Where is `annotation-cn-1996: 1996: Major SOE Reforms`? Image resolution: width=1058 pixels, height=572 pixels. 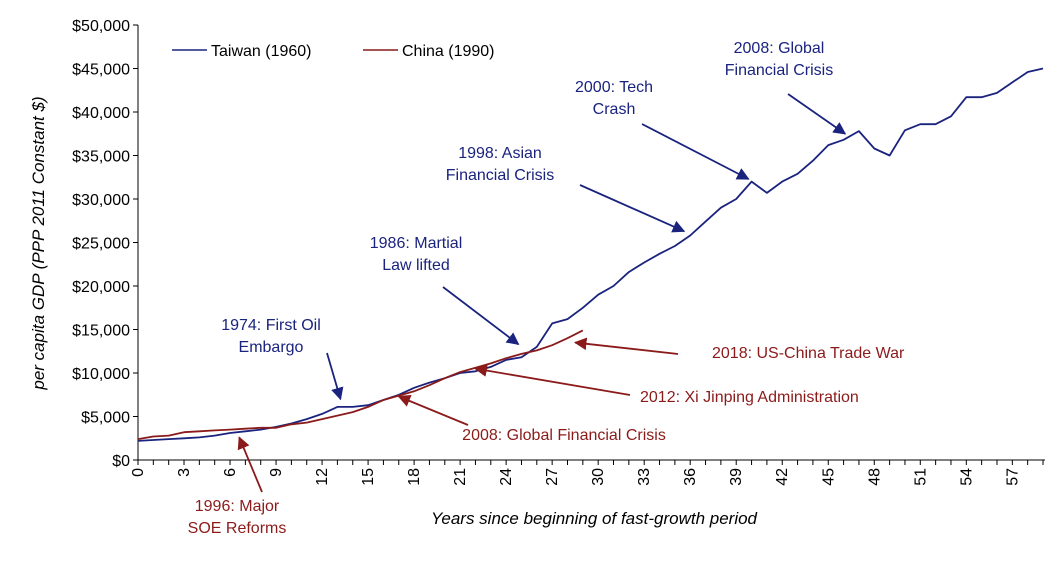
annotation-cn-1996: 1996: Major SOE Reforms is located at coordinates (237, 486).